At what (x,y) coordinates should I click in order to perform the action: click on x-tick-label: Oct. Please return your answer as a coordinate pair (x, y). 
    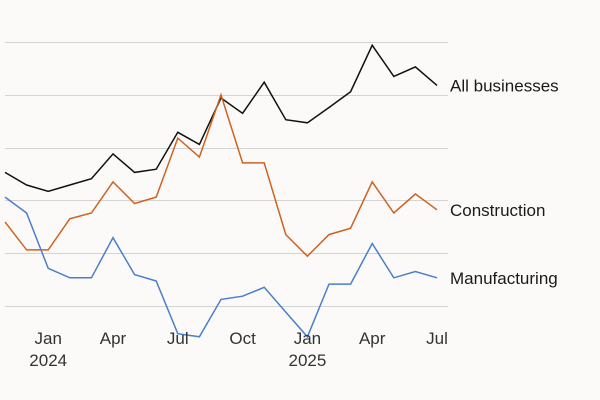
    Looking at the image, I should click on (242, 338).